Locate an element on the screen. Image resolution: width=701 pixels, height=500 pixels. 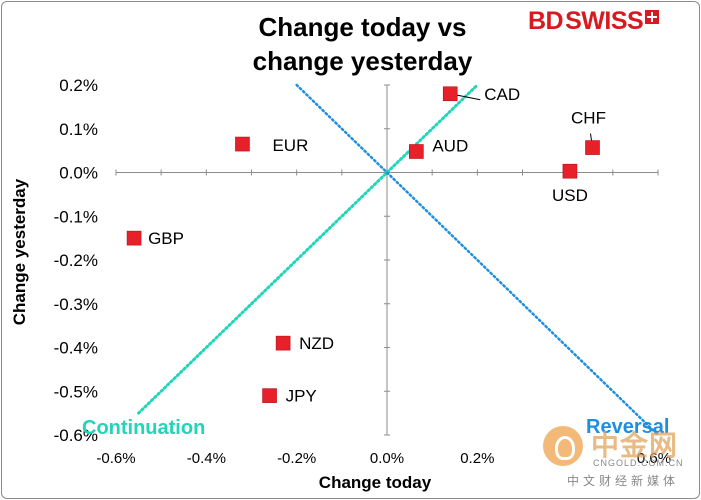
watermark-name: 中金网 is located at coordinates (635, 445).